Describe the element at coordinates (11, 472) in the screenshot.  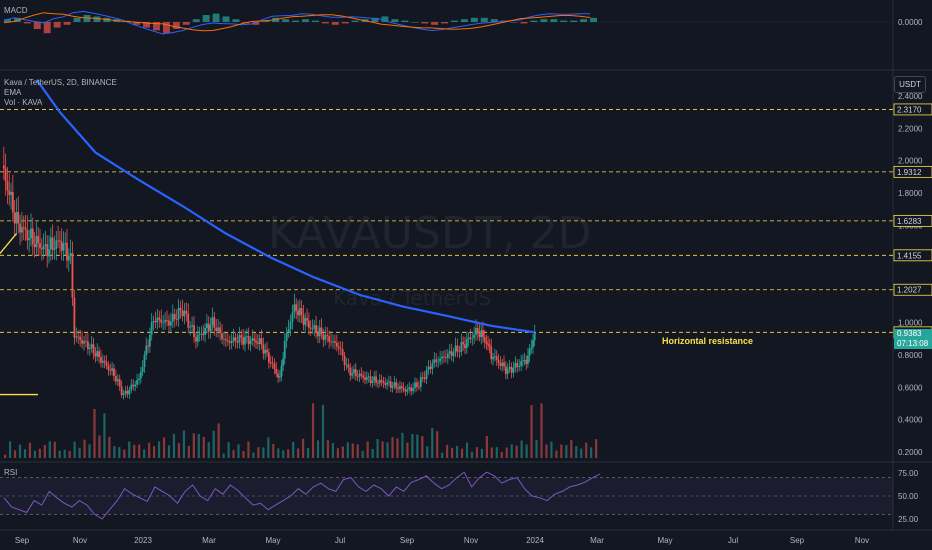
I see `rsi-pane-label: RSI` at that location.